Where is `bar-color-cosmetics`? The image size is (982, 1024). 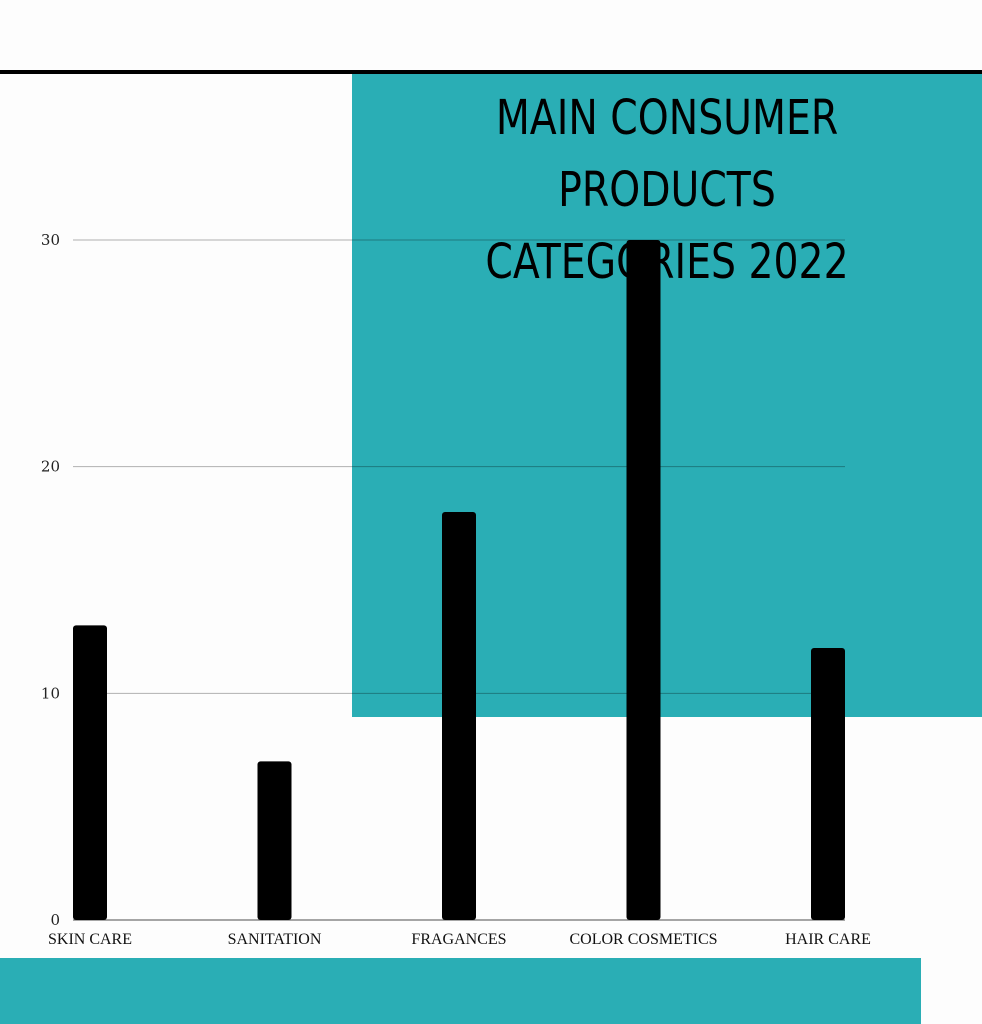
bar-color-cosmetics is located at coordinates (643, 580).